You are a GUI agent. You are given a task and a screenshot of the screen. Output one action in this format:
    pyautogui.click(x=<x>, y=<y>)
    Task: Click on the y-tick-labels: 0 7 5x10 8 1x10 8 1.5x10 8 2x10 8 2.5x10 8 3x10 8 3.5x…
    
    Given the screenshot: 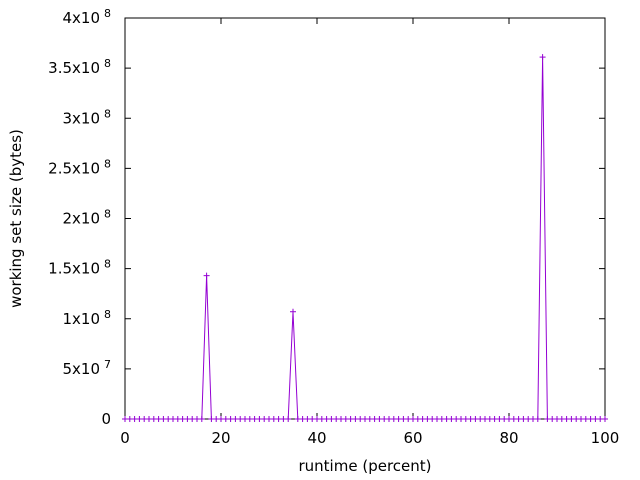 What is the action you would take?
    pyautogui.click(x=79, y=217)
    